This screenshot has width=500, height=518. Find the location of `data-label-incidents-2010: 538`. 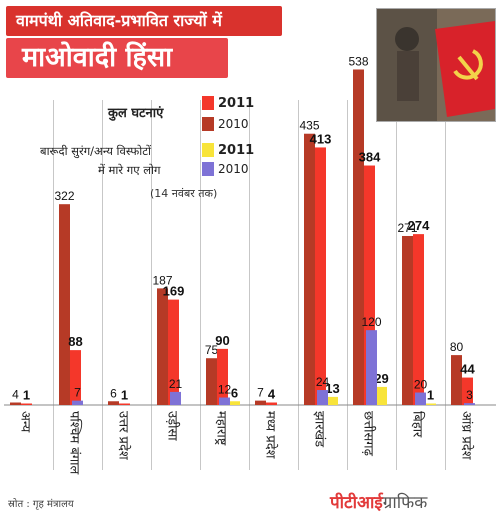

data-label-incidents-2010: 538 is located at coordinates (358, 61).